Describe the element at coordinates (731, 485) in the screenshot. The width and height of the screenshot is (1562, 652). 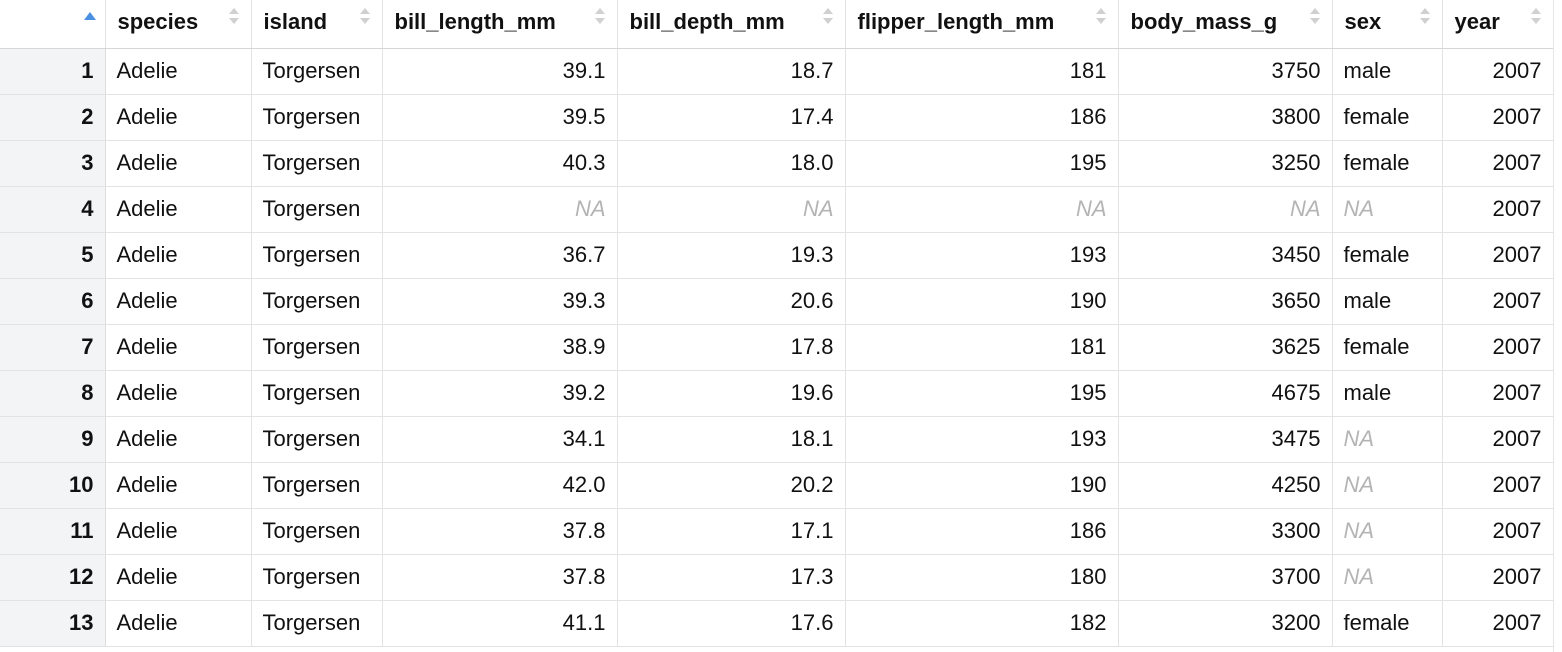
I see `table-cell-bill-depth-mm: 20.2` at that location.